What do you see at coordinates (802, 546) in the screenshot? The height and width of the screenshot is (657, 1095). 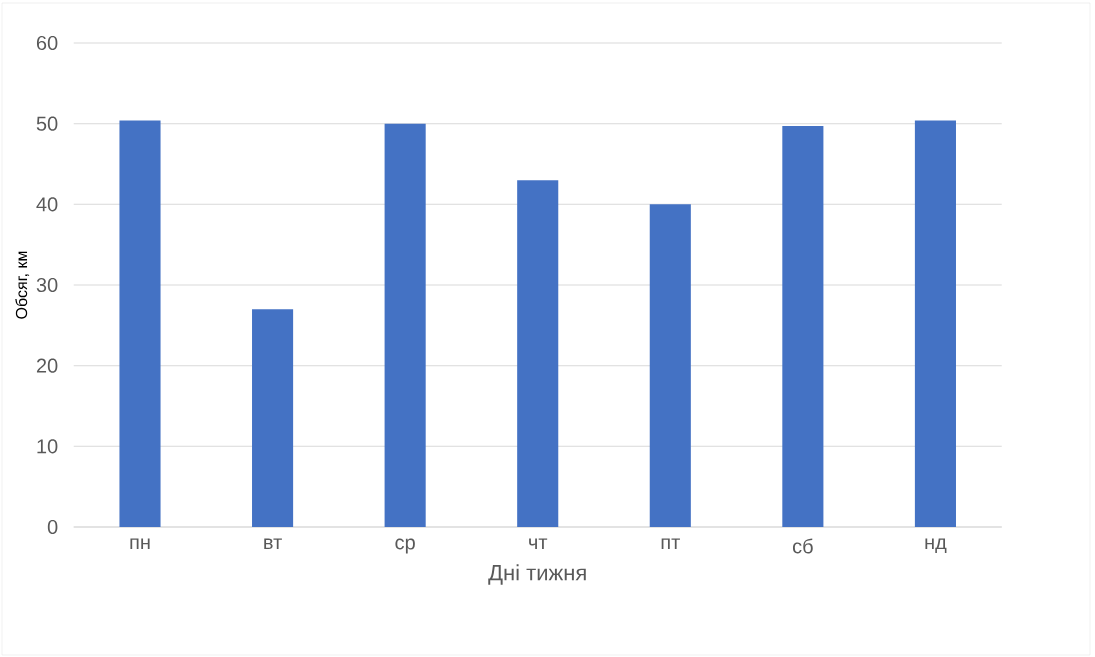 I see `x-tick-label: сб` at bounding box center [802, 546].